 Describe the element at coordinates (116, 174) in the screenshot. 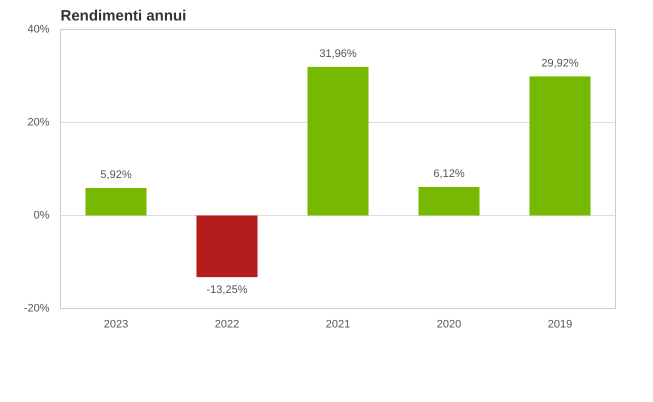

I see `data-label: 5,92%` at that location.